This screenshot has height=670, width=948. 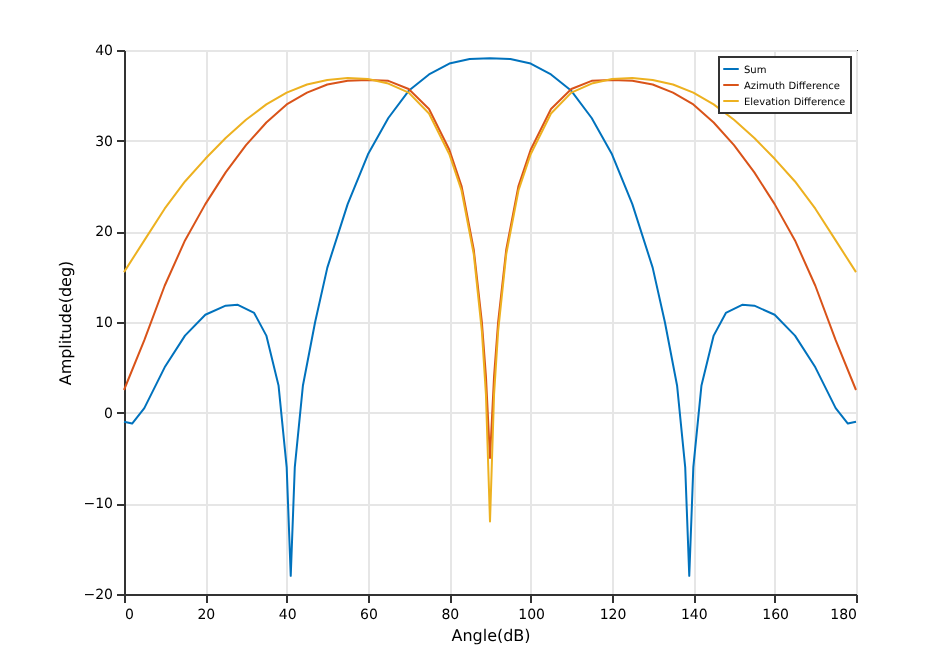 I want to click on x-axis-title: Angle(dB), so click(x=491, y=636).